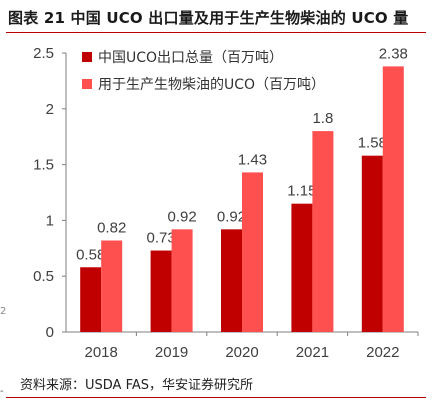 Image resolution: width=432 pixels, height=403 pixels. I want to click on bar-biodiesel-2018, so click(112, 286).